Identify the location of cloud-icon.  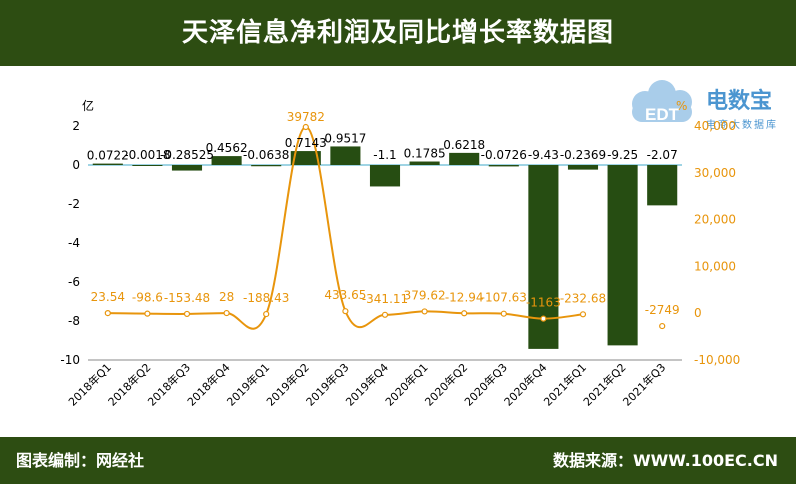
(662, 101).